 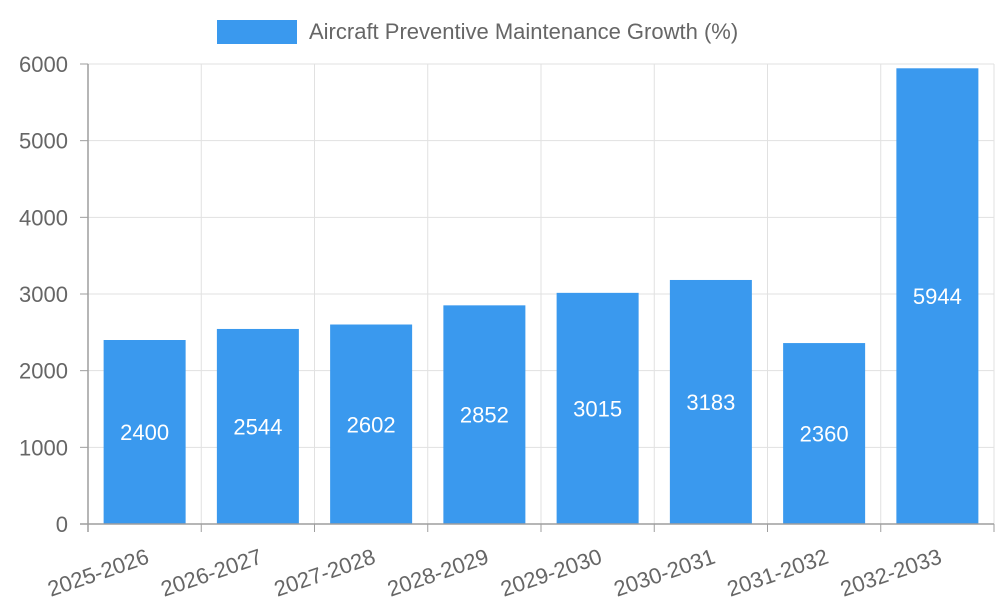 I want to click on bar-value-label: 3183, so click(x=710, y=402).